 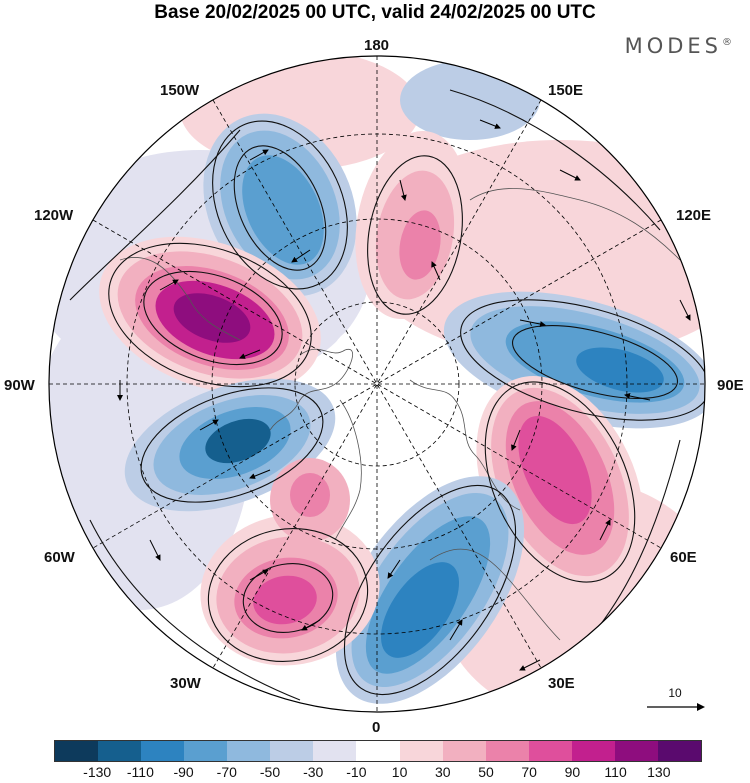 I want to click on colorbar-tick-label: -70, so click(x=226, y=772).